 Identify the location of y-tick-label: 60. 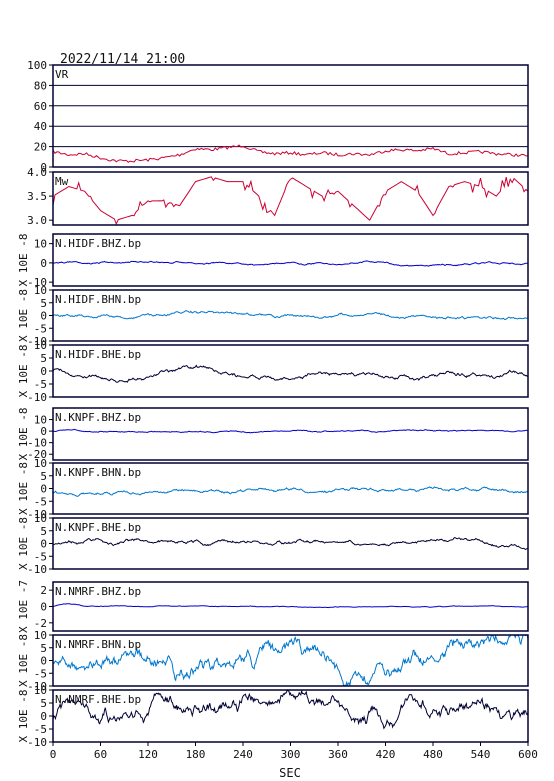
(40, 106).